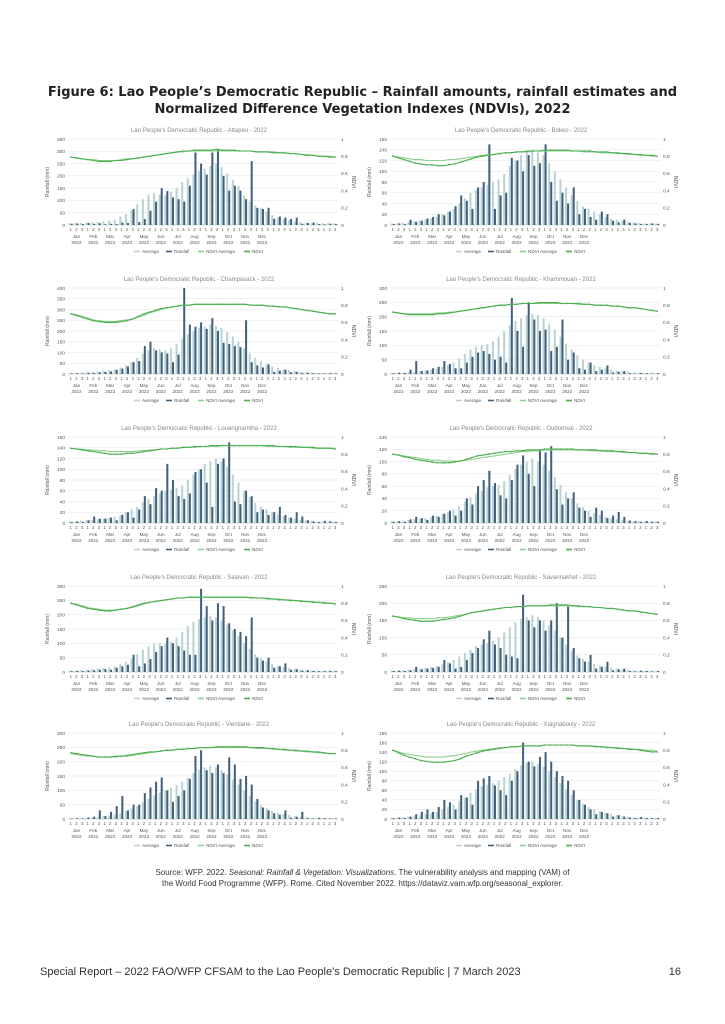  What do you see at coordinates (472, 251) in the screenshot?
I see `legend-label: Average` at bounding box center [472, 251].